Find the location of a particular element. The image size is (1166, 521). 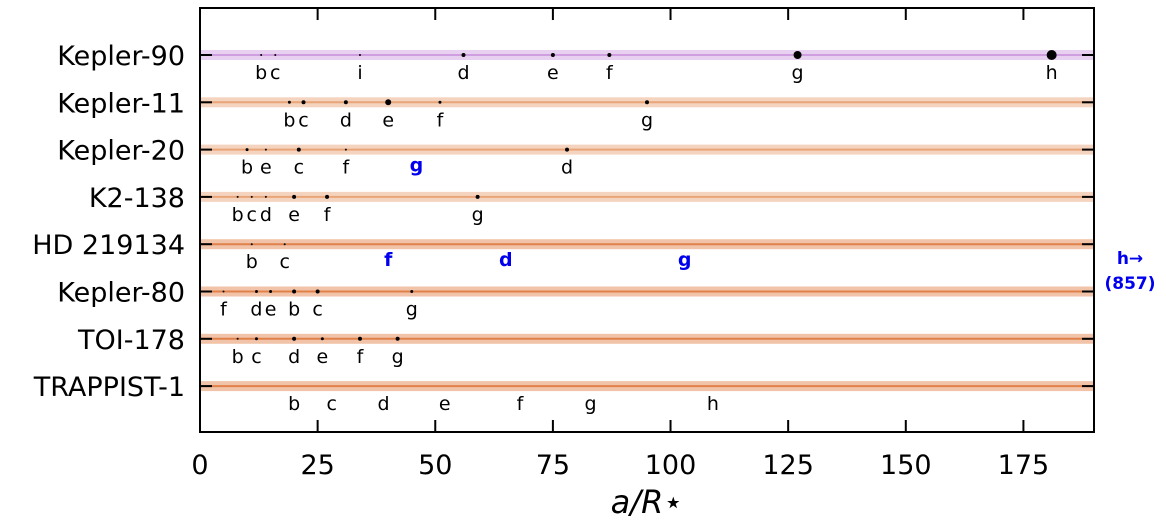

planet-label-kepler-90-h: h is located at coordinates (1052, 73).